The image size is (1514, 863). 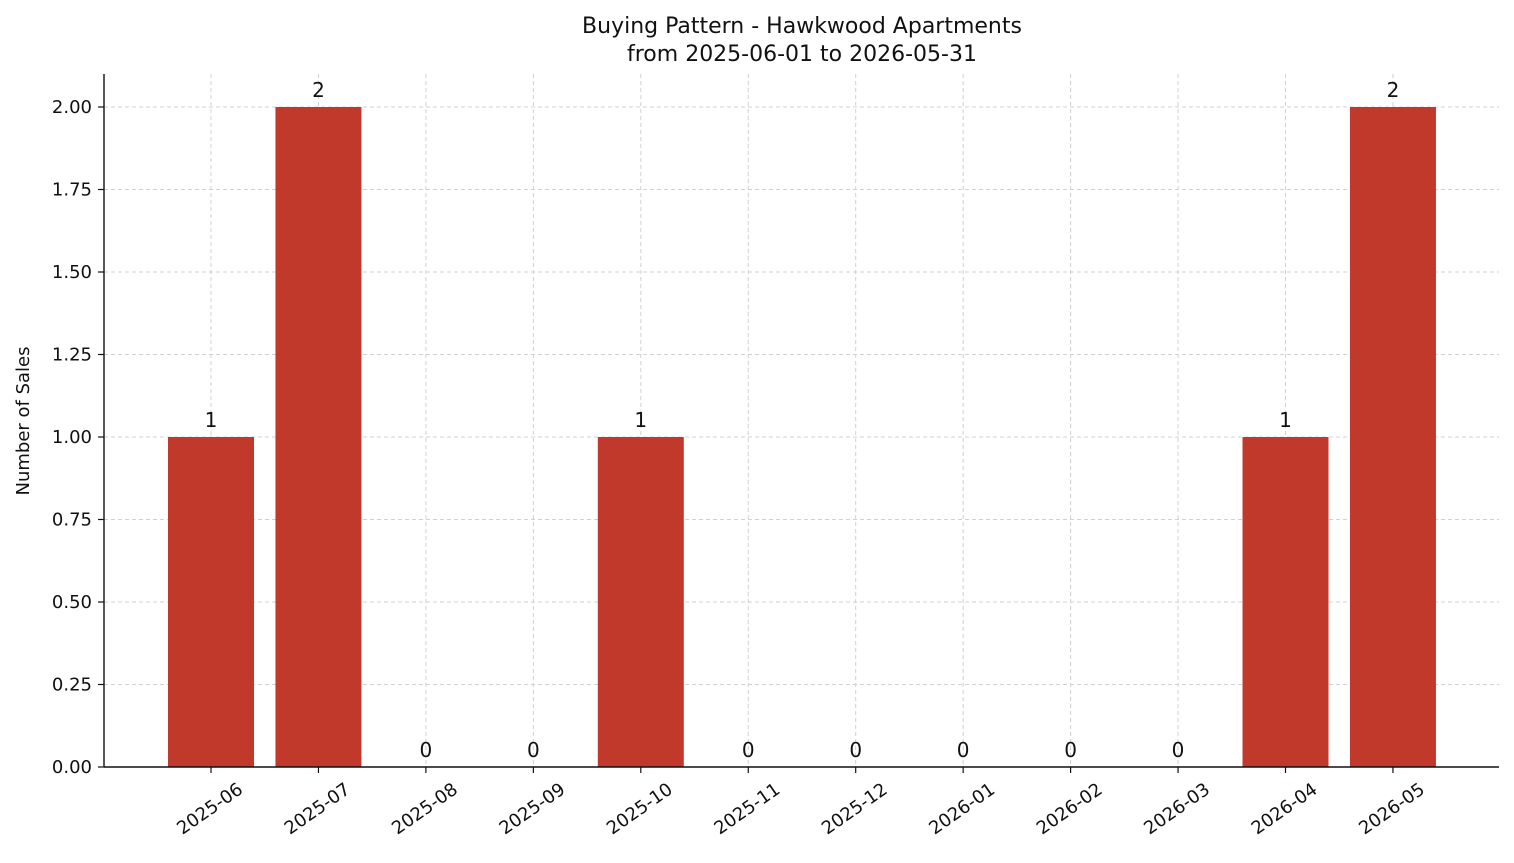 What do you see at coordinates (802, 26) in the screenshot?
I see `chart-title: Buying Pattern - Hawkwood Apartments` at bounding box center [802, 26].